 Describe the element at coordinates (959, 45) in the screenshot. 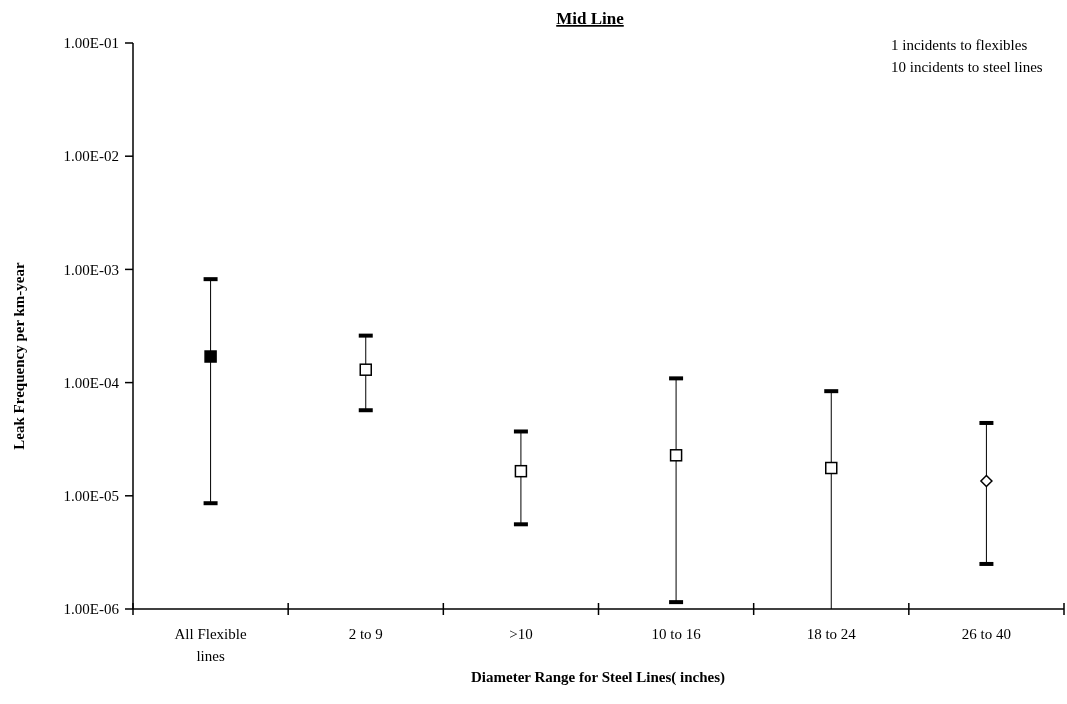

I see `annotation: 1 incidents to flexibles` at that location.